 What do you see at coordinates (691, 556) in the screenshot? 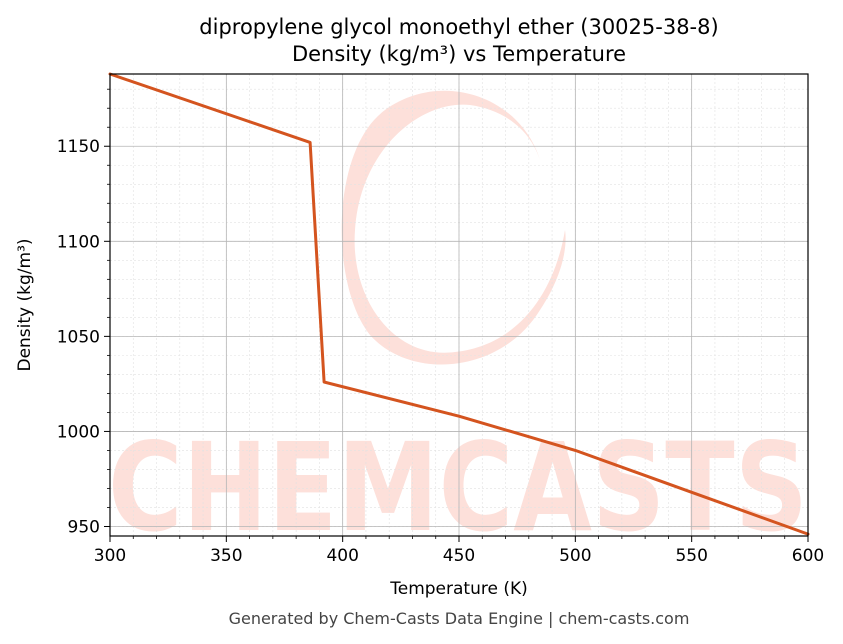
I see `x-tick-label: 550` at bounding box center [691, 556].